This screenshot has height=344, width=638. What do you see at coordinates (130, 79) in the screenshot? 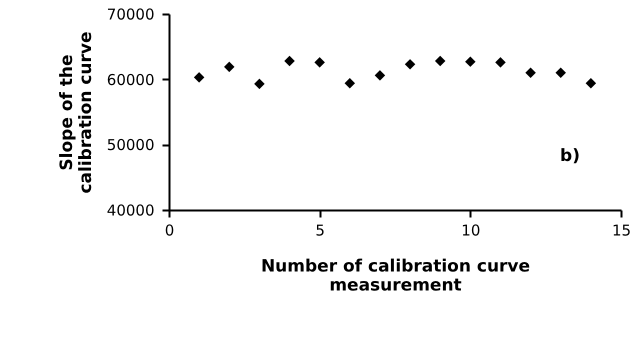
I see `y-tick-label: 60000` at bounding box center [130, 79].